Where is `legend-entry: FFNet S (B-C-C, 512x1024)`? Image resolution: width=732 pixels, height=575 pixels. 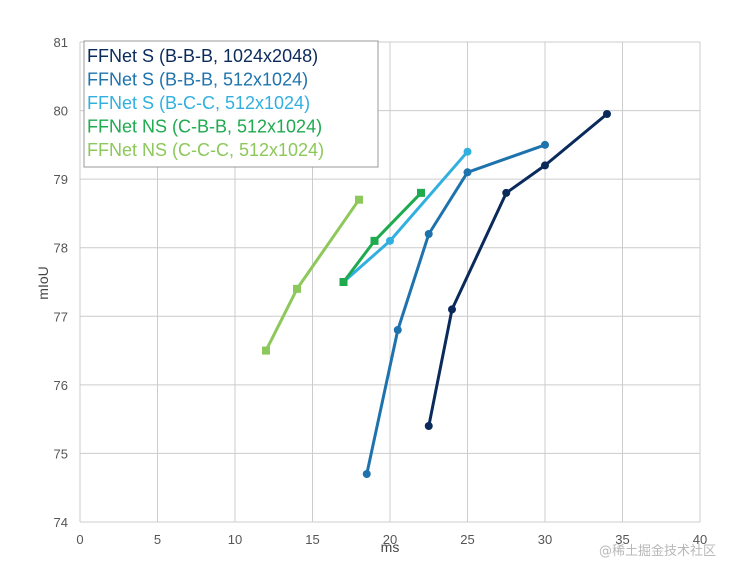
legend-entry: FFNet S (B-C-C, 512x1024) is located at coordinates (198, 103).